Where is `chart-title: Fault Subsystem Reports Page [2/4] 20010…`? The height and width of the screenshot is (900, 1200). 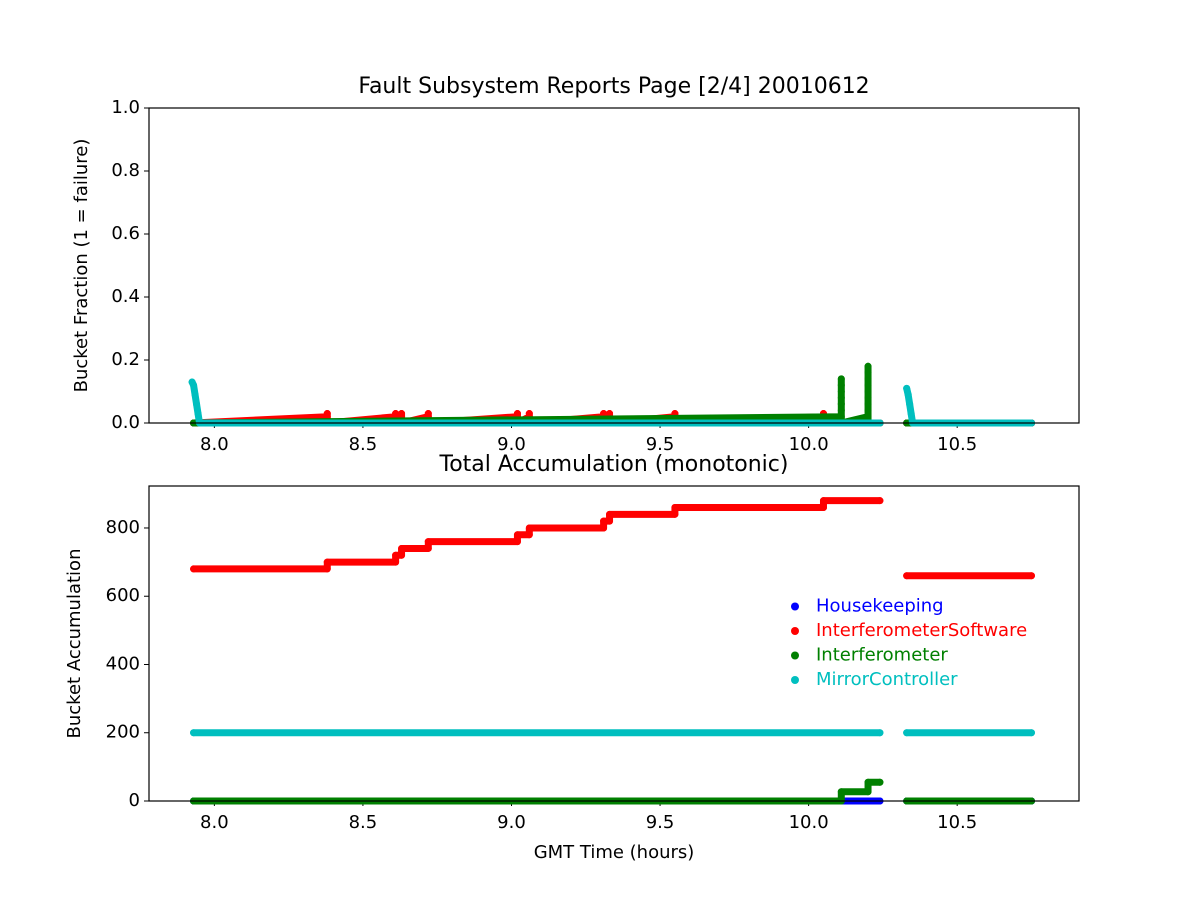
chart-title: Fault Subsystem Reports Page [2/4] 20010… is located at coordinates (613, 86).